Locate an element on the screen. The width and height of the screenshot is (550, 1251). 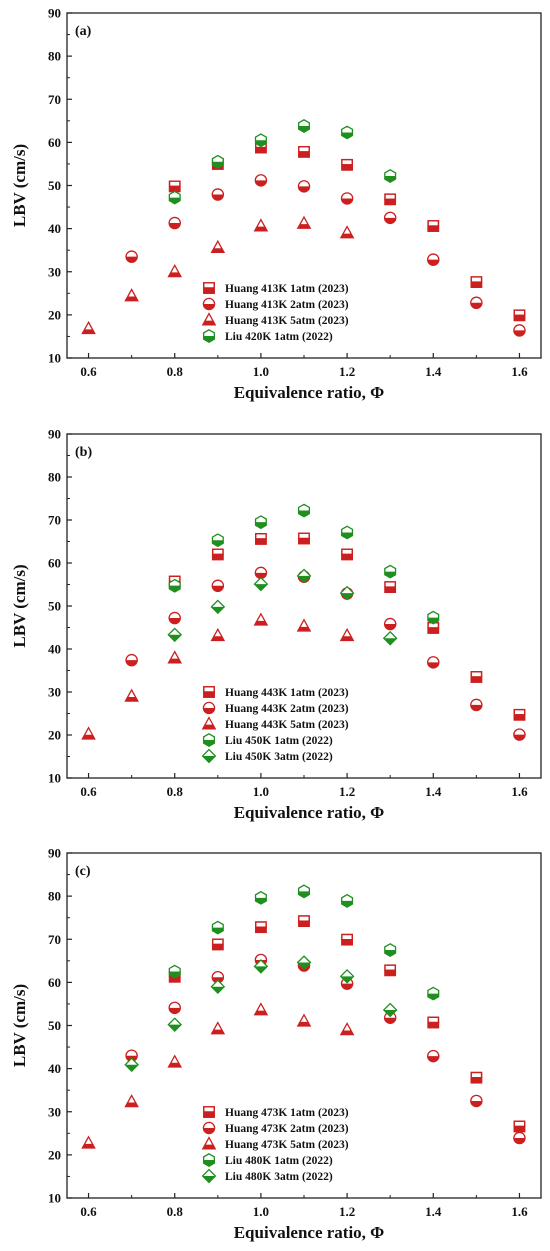
series-triangle is located at coordinates (218, 1075).